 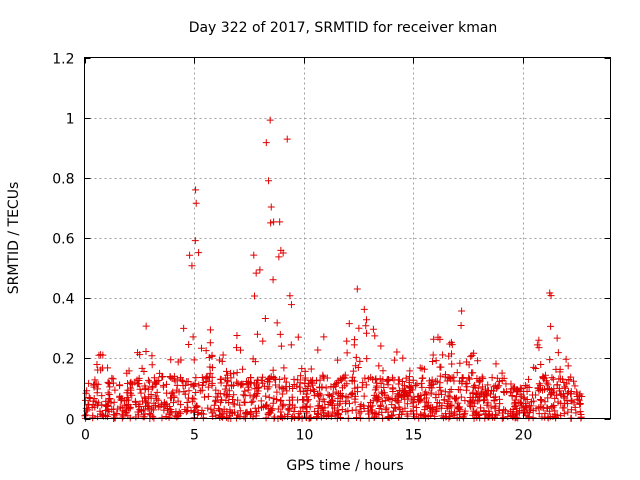 What do you see at coordinates (344, 466) in the screenshot?
I see `x-axis-label: GPS time / hours` at bounding box center [344, 466].